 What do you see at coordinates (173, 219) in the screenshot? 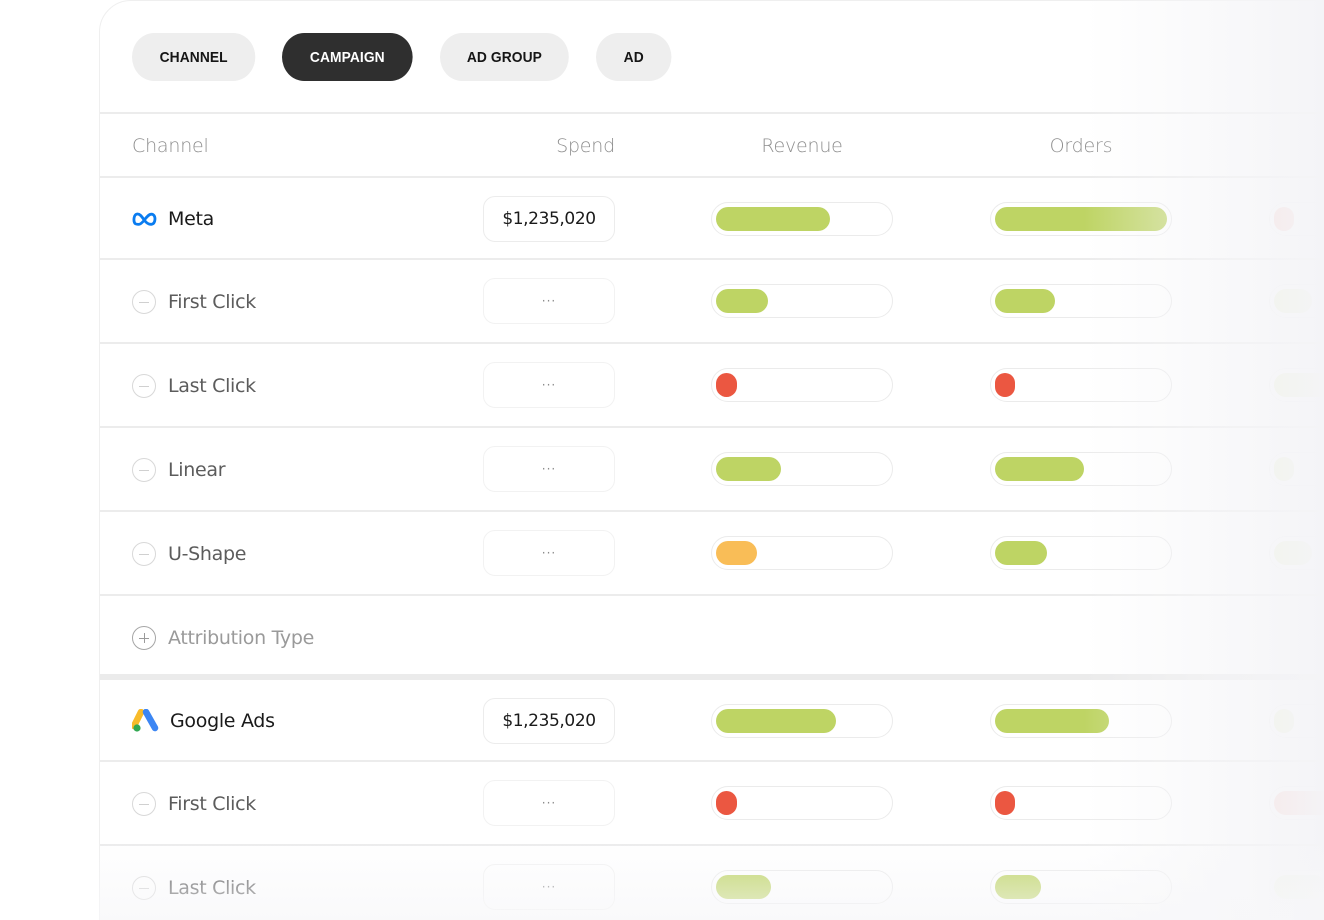
I see `channel-name-cell: Meta` at bounding box center [173, 219].